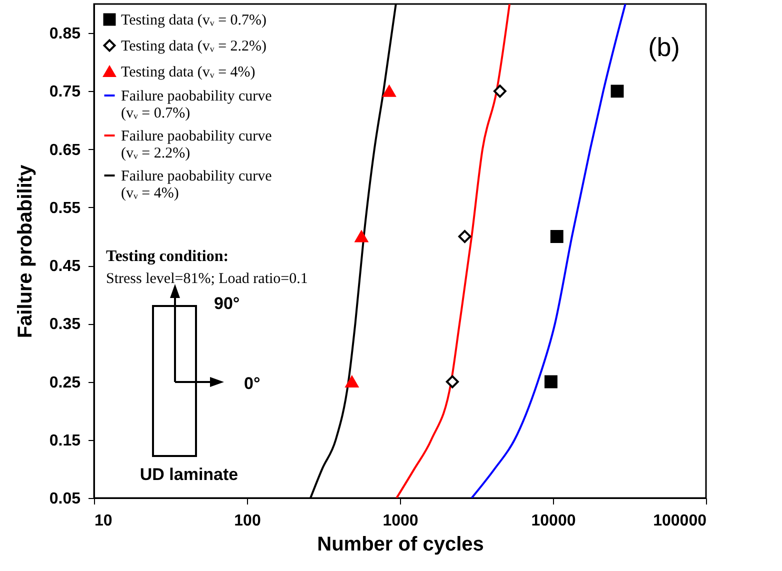  I want to click on x-axis-title: Number of cycles, so click(400, 545).